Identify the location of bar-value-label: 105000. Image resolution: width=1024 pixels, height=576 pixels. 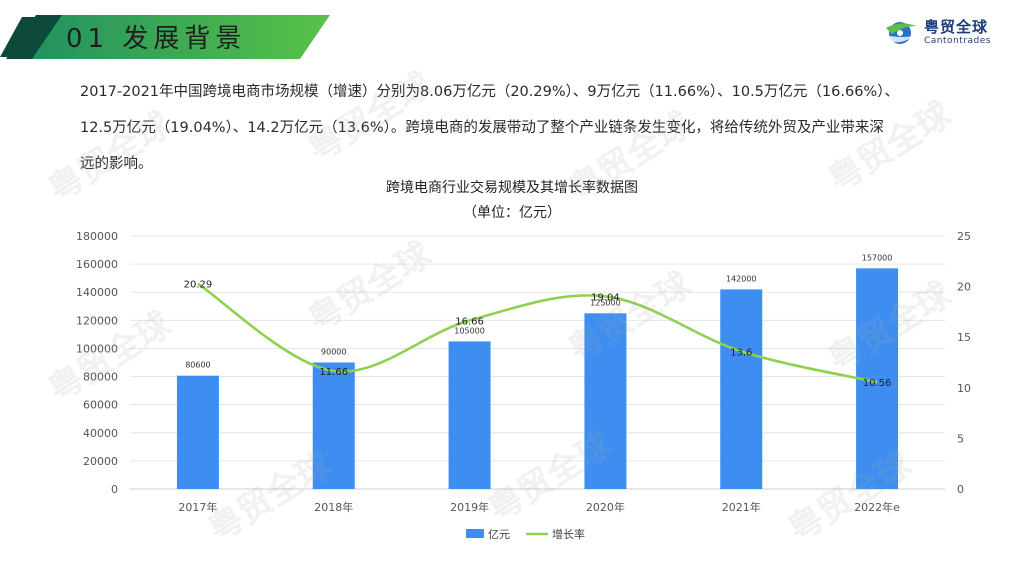
(469, 330).